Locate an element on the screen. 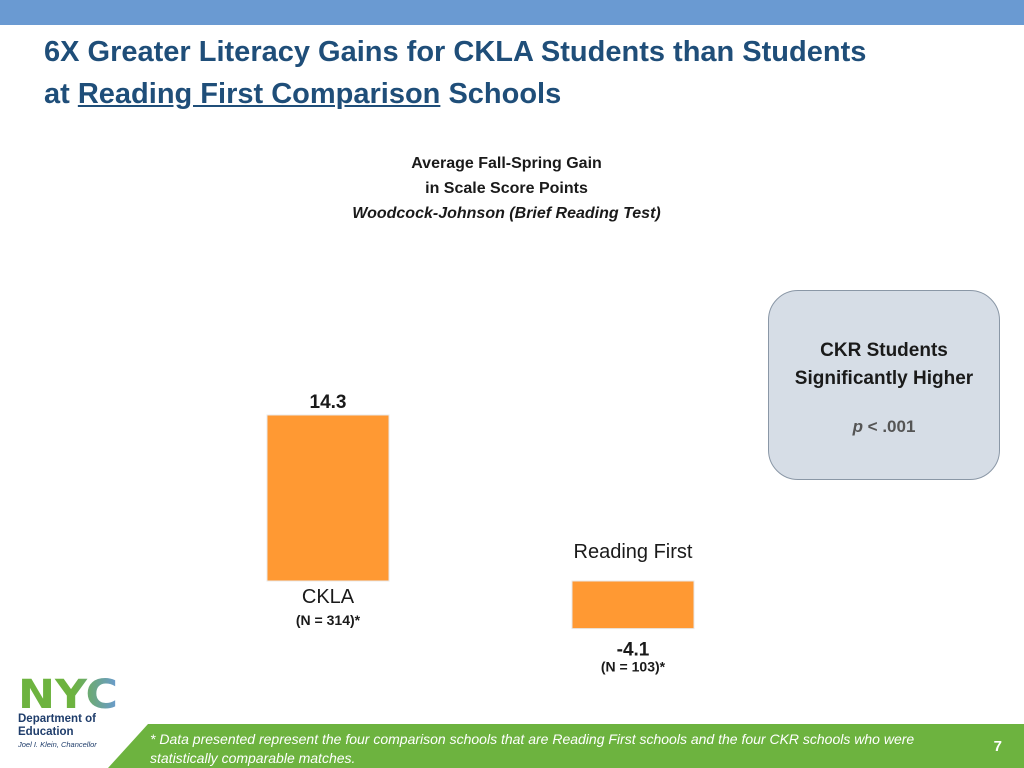  bar-reading-first is located at coordinates (633, 605).